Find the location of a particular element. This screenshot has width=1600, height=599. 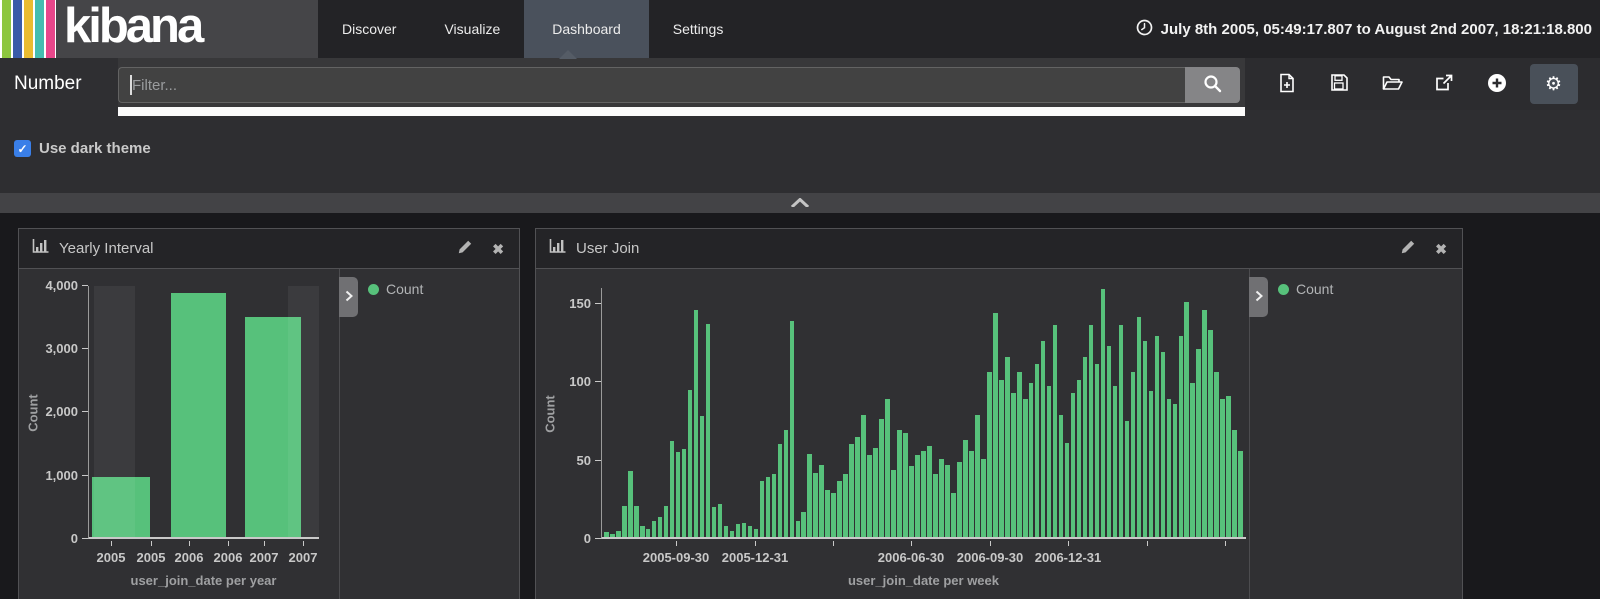

add-visualization-button is located at coordinates (1497, 84).